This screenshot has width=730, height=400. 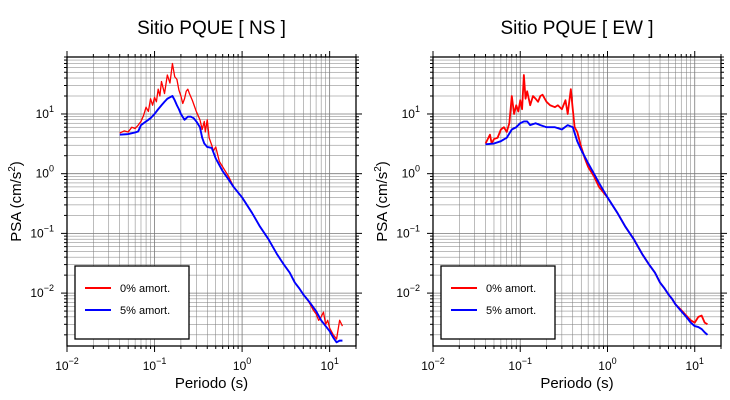 What do you see at coordinates (211, 28) in the screenshot?
I see `chart-title: Sitio PQUE [ NS ]` at bounding box center [211, 28].